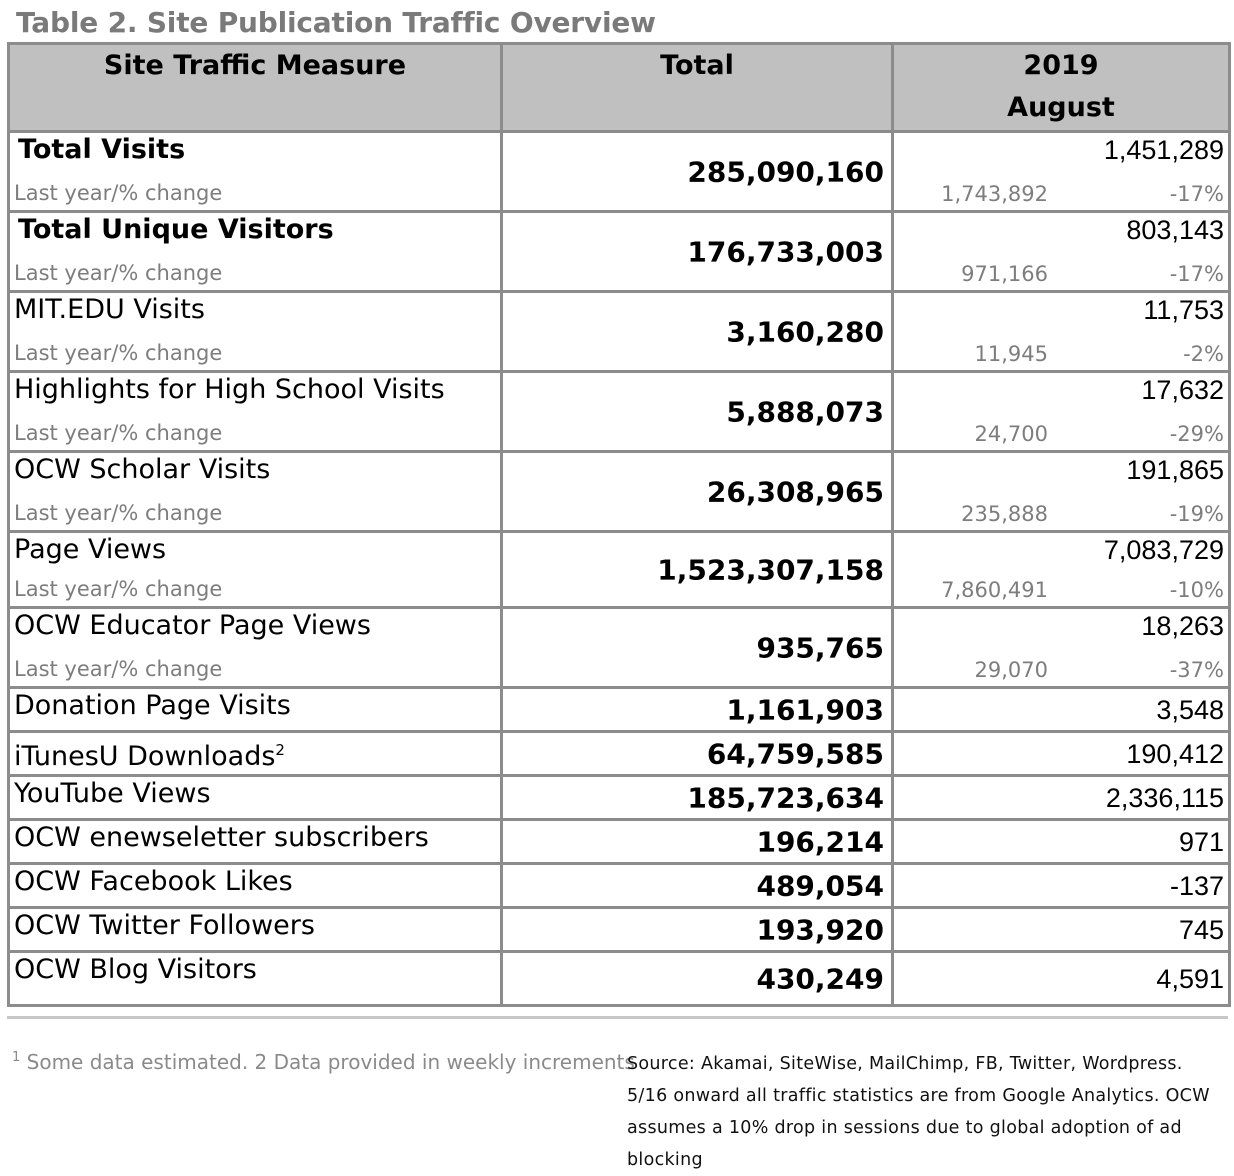 This screenshot has height=1176, width=1234. Describe the element at coordinates (1183, 310) in the screenshot. I see `row-current: 11,753` at that location.